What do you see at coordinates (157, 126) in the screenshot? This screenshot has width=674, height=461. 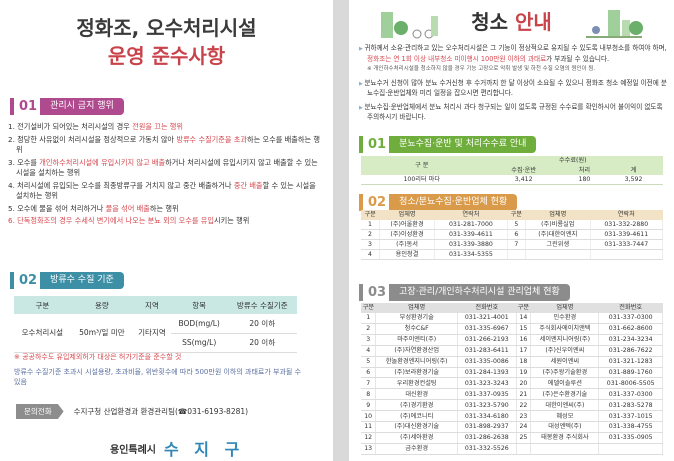 I see `text: 전원을 끄는 행위` at bounding box center [157, 126].